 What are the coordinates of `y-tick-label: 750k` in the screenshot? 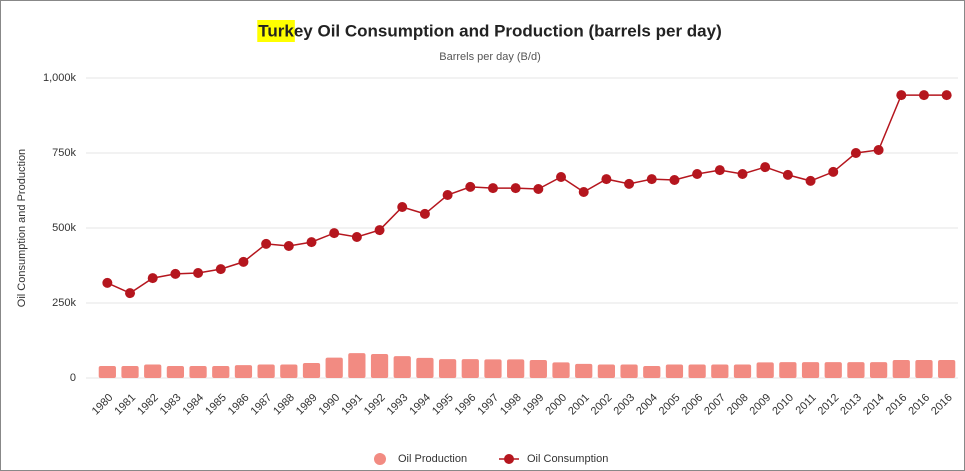 It's located at (64, 153).